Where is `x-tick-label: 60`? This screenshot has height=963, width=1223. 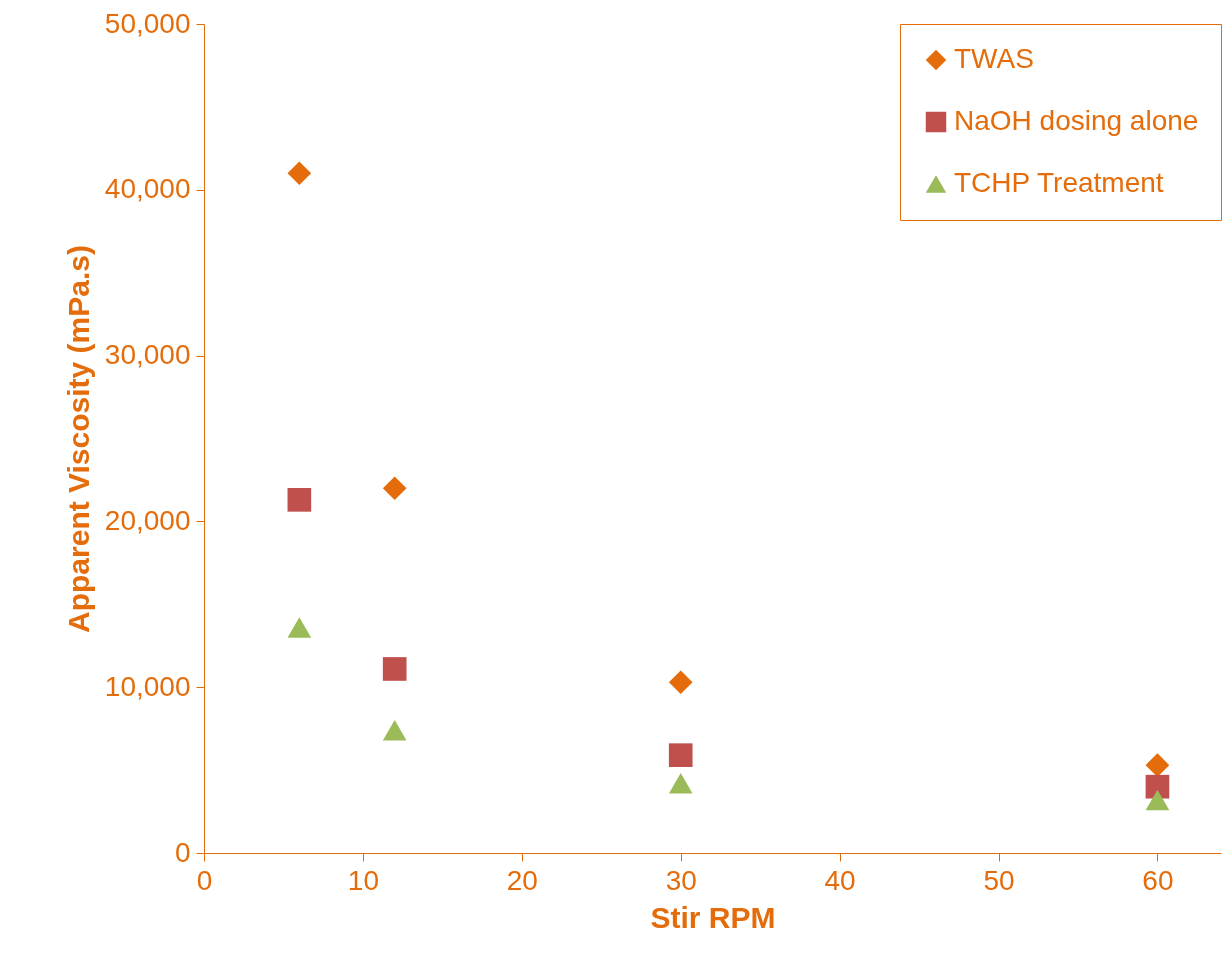
x-tick-label: 60 is located at coordinates (1158, 880).